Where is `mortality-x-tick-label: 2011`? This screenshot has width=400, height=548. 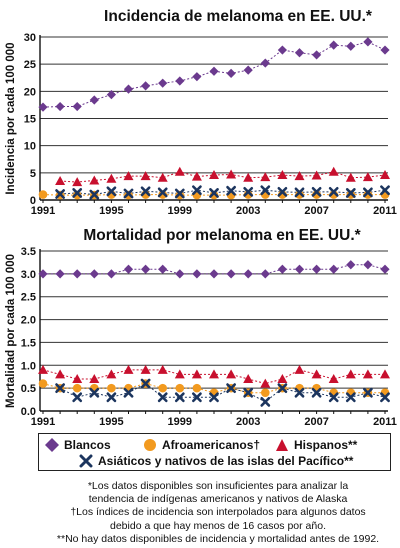
mortality-x-tick-label: 2011 is located at coordinates (385, 422).